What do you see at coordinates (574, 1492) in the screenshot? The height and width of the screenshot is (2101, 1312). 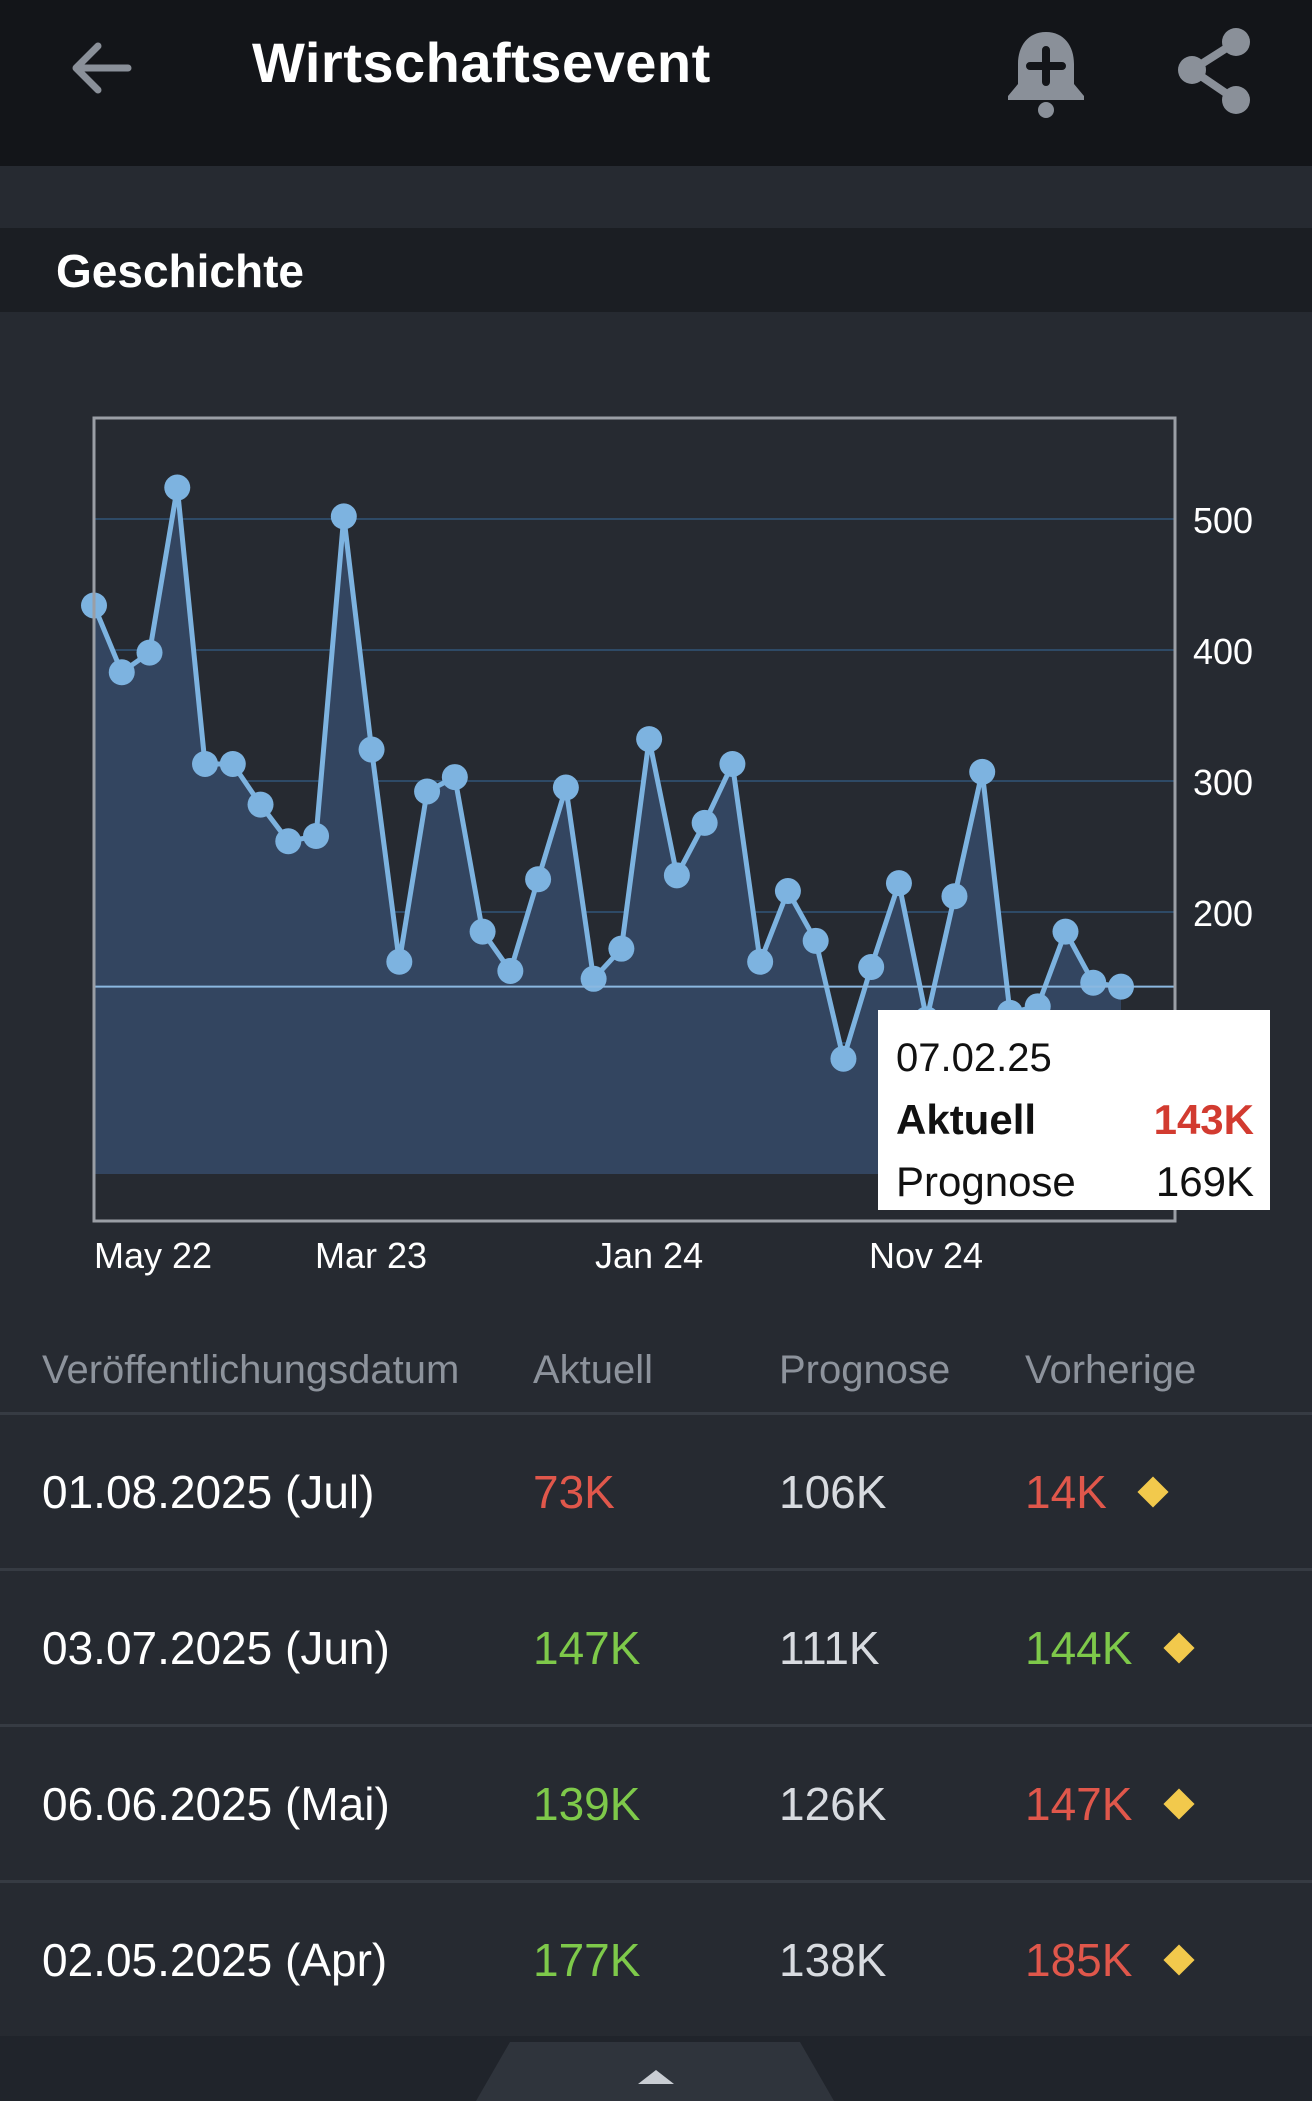 I see `actual-value: 73K` at bounding box center [574, 1492].